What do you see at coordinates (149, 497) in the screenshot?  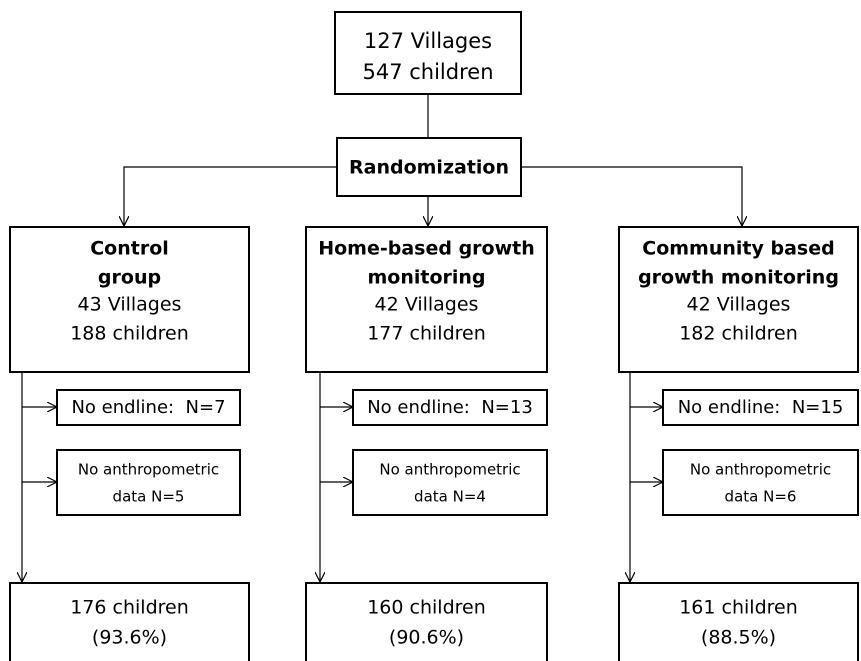 I see `no-anthro-text: data N=5` at bounding box center [149, 497].